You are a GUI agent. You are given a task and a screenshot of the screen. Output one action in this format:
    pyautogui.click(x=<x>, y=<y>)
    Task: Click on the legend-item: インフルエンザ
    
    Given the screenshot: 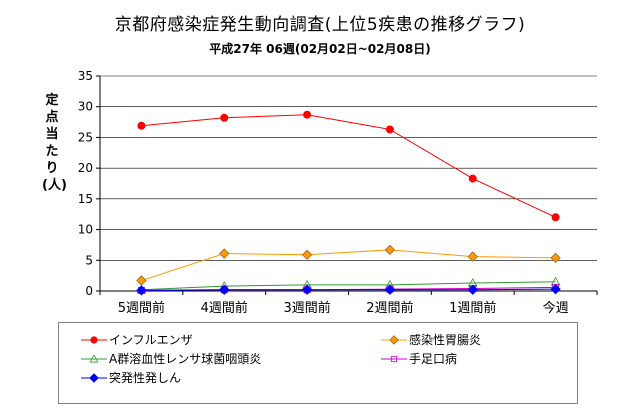 What is the action you would take?
    pyautogui.click(x=137, y=339)
    